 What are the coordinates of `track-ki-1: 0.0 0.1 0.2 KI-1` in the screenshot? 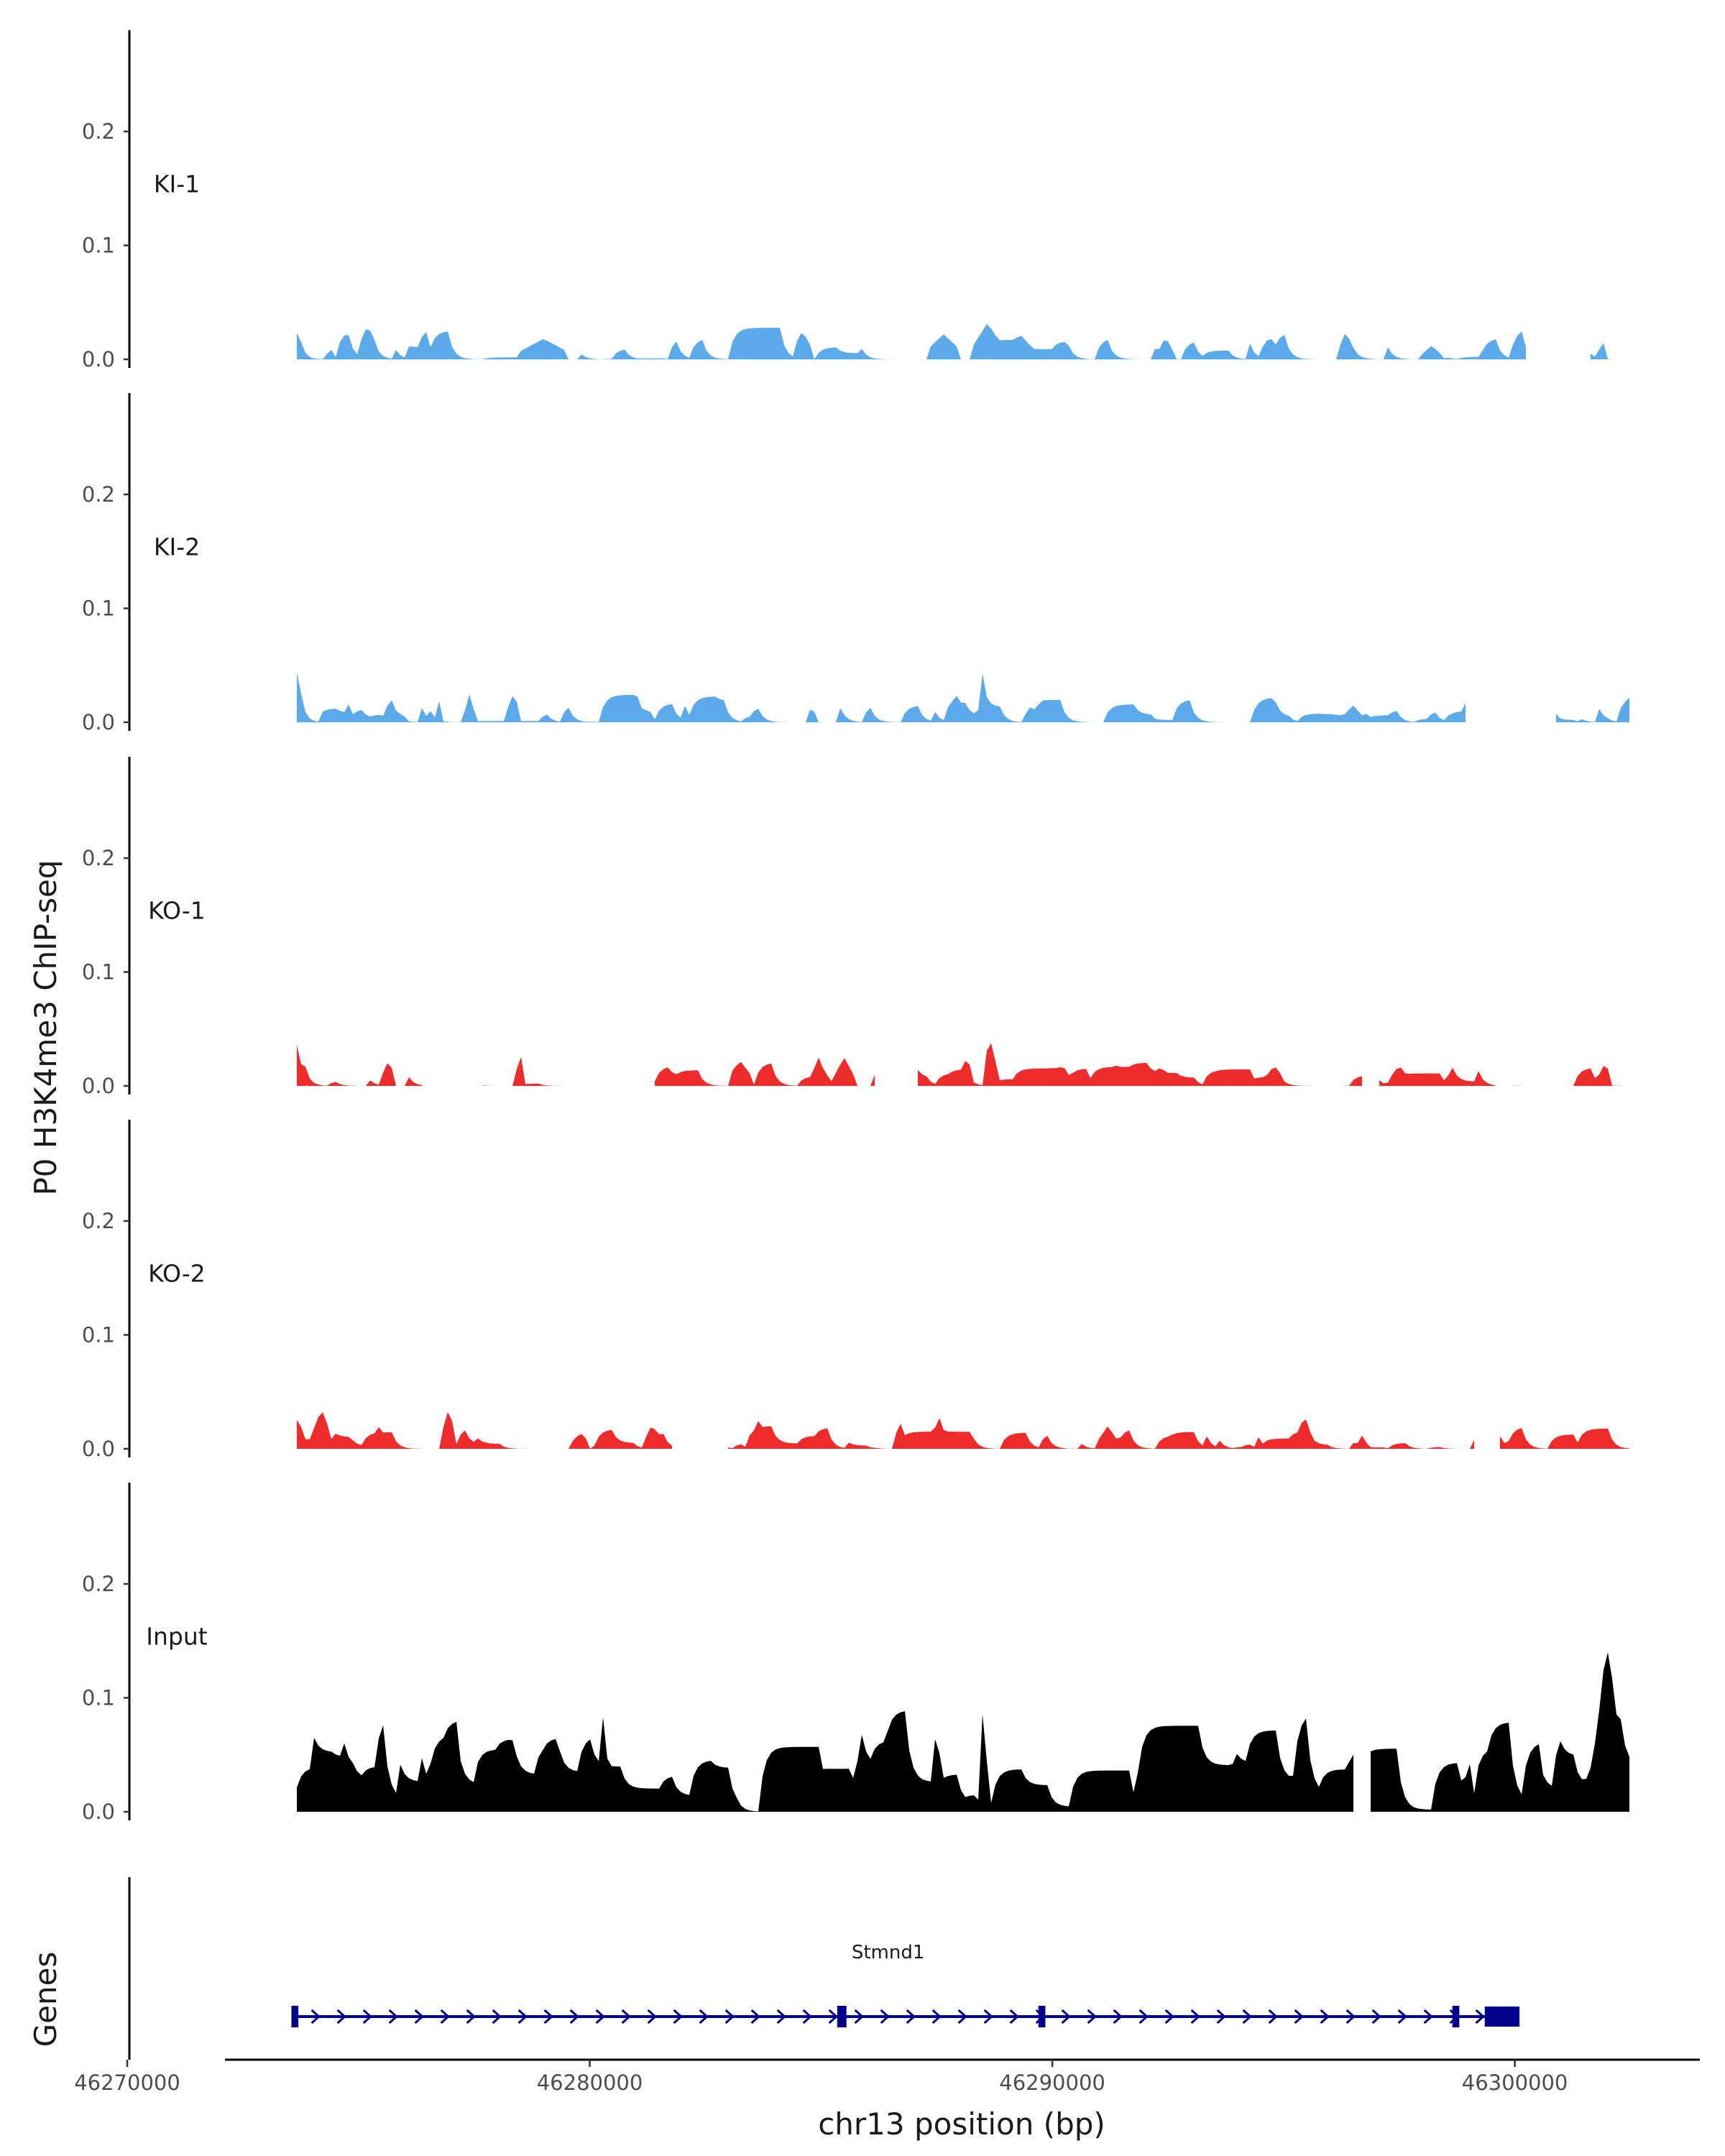 It's located at (855, 201).